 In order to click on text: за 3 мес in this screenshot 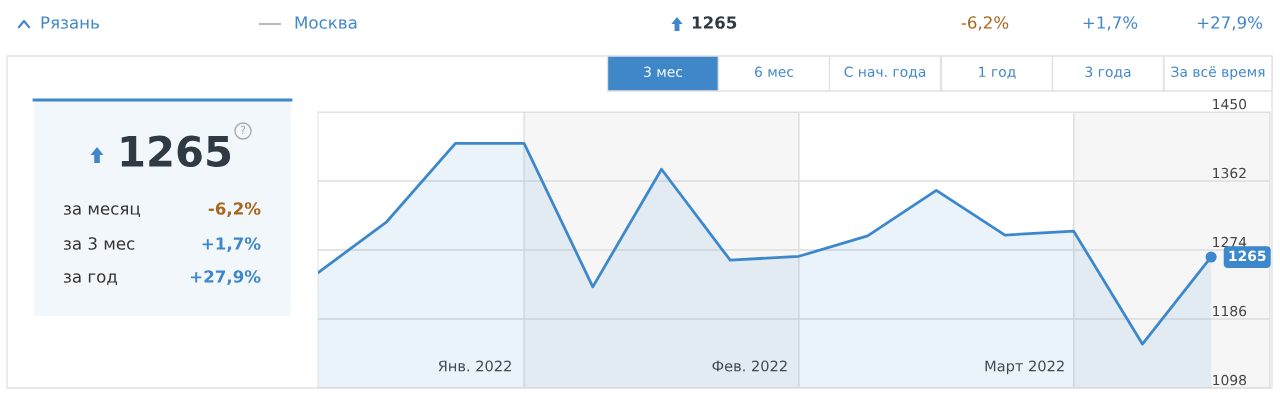, I will do `click(99, 243)`.